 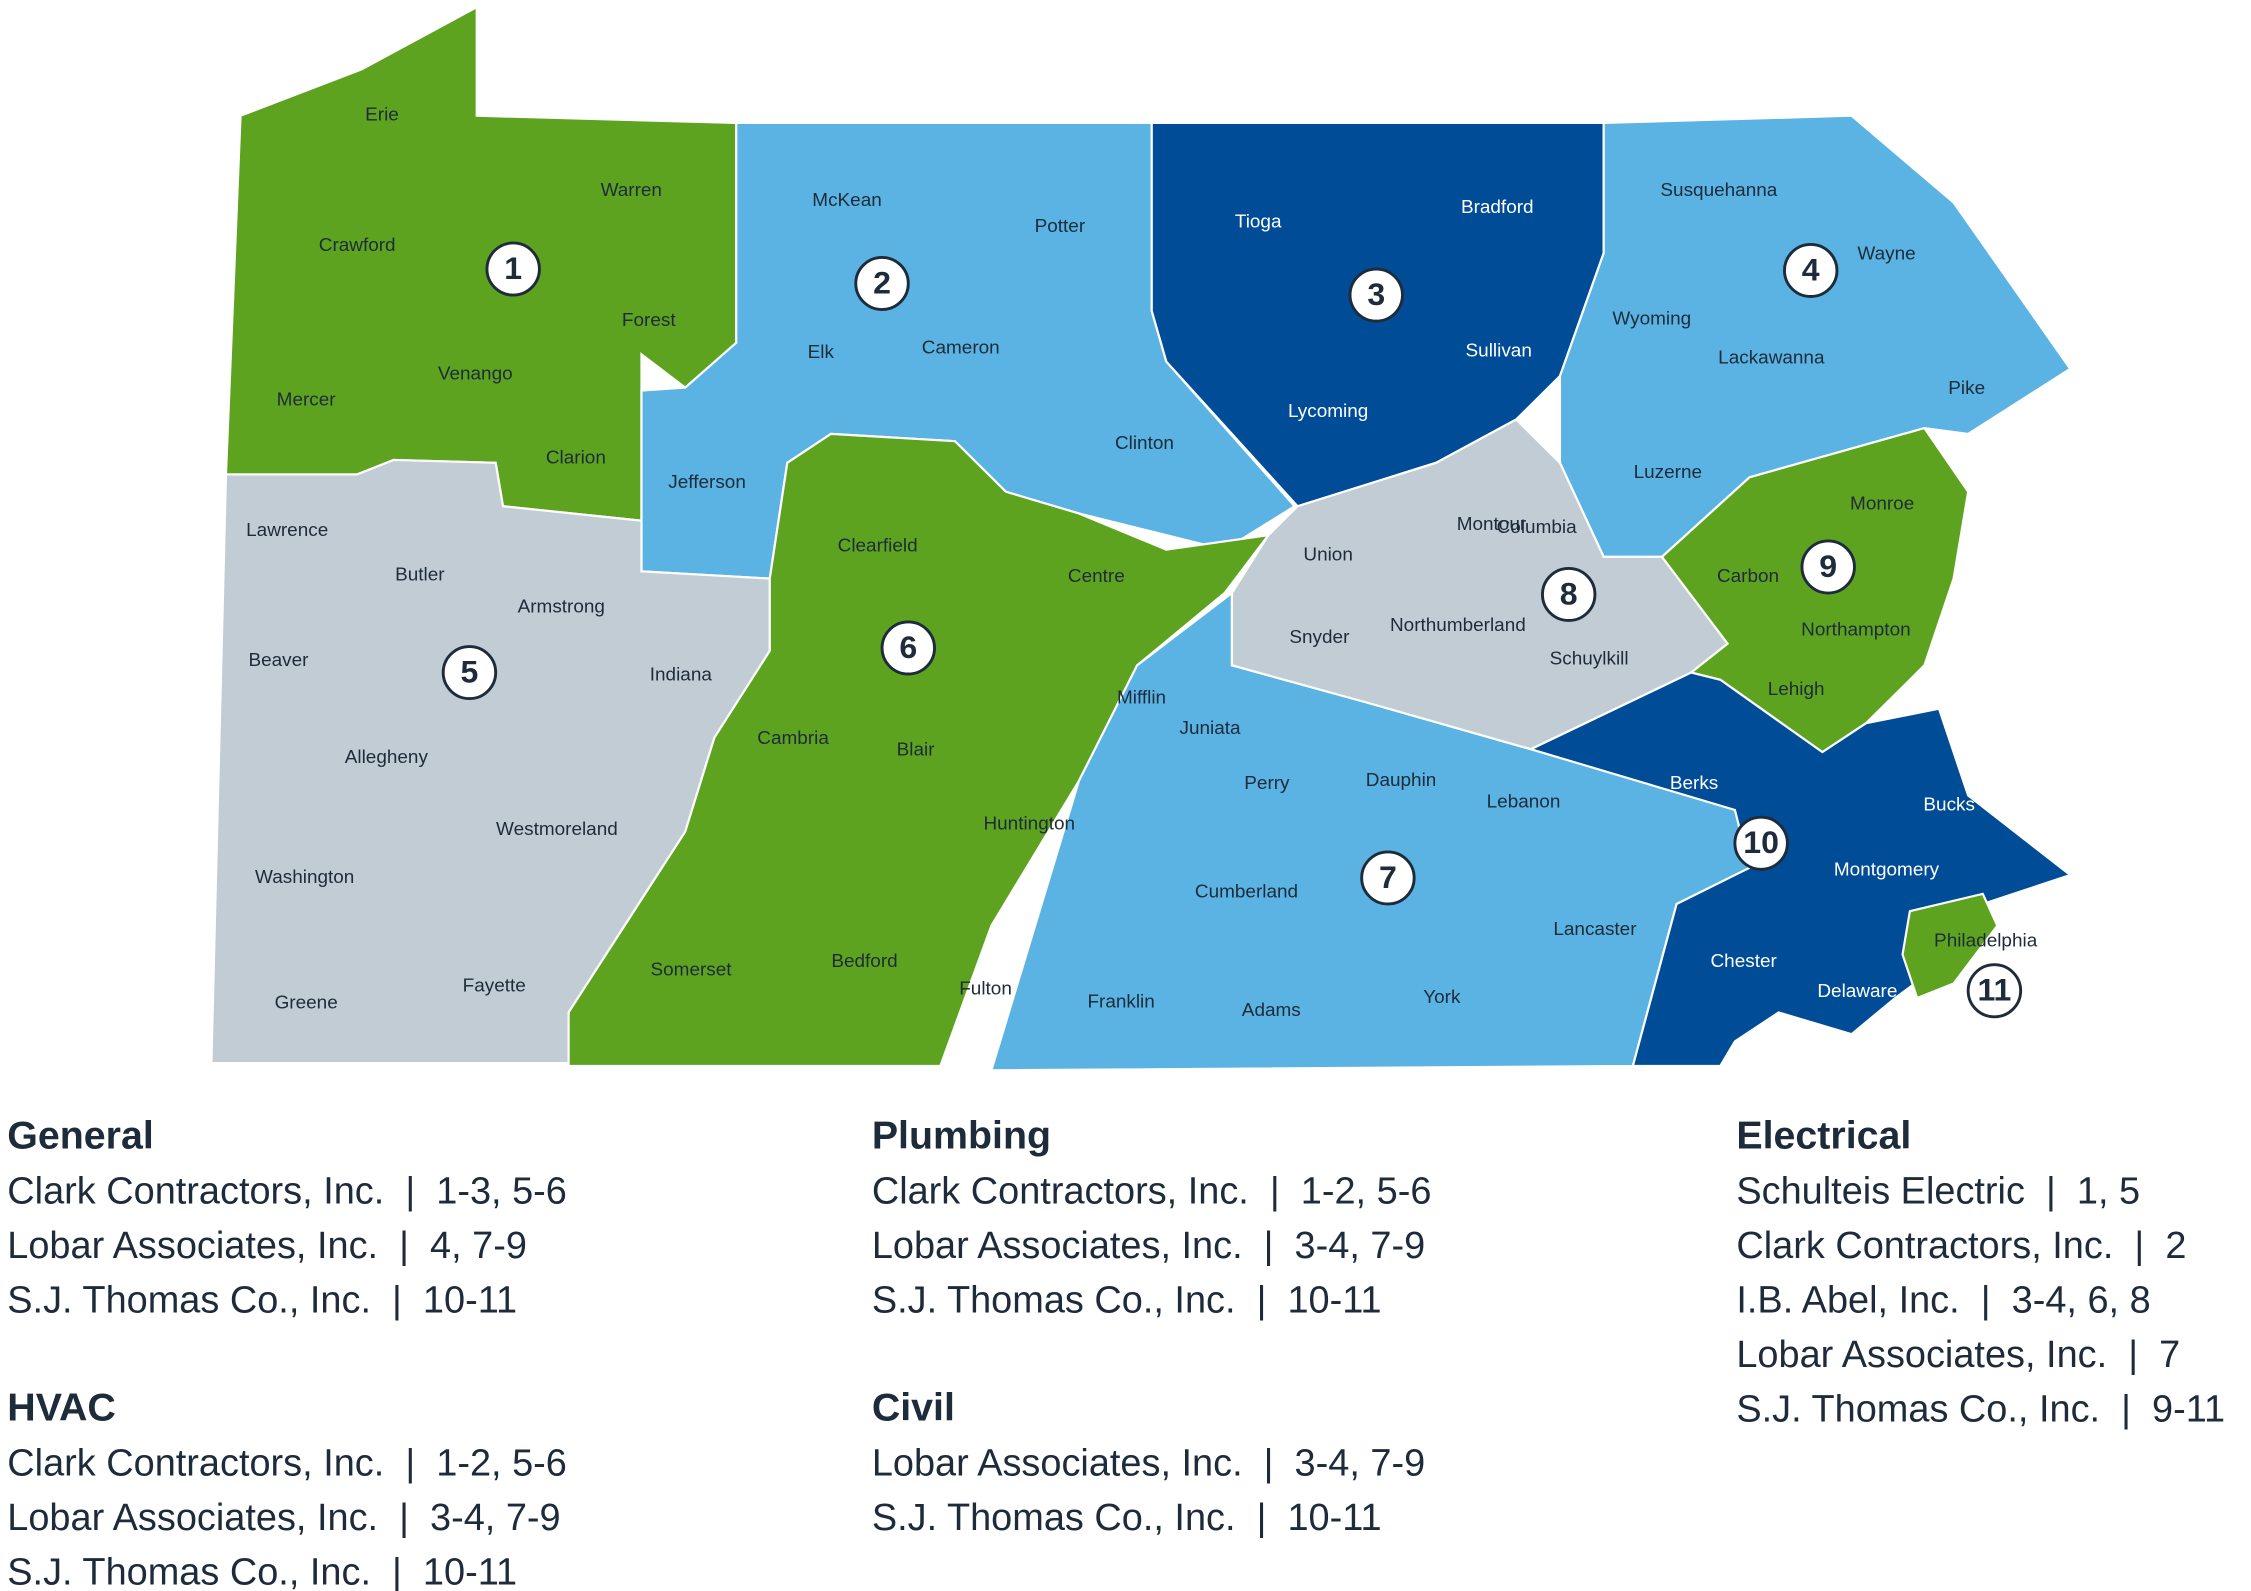 What do you see at coordinates (1857, 990) in the screenshot?
I see `county-label: Delaware` at bounding box center [1857, 990].